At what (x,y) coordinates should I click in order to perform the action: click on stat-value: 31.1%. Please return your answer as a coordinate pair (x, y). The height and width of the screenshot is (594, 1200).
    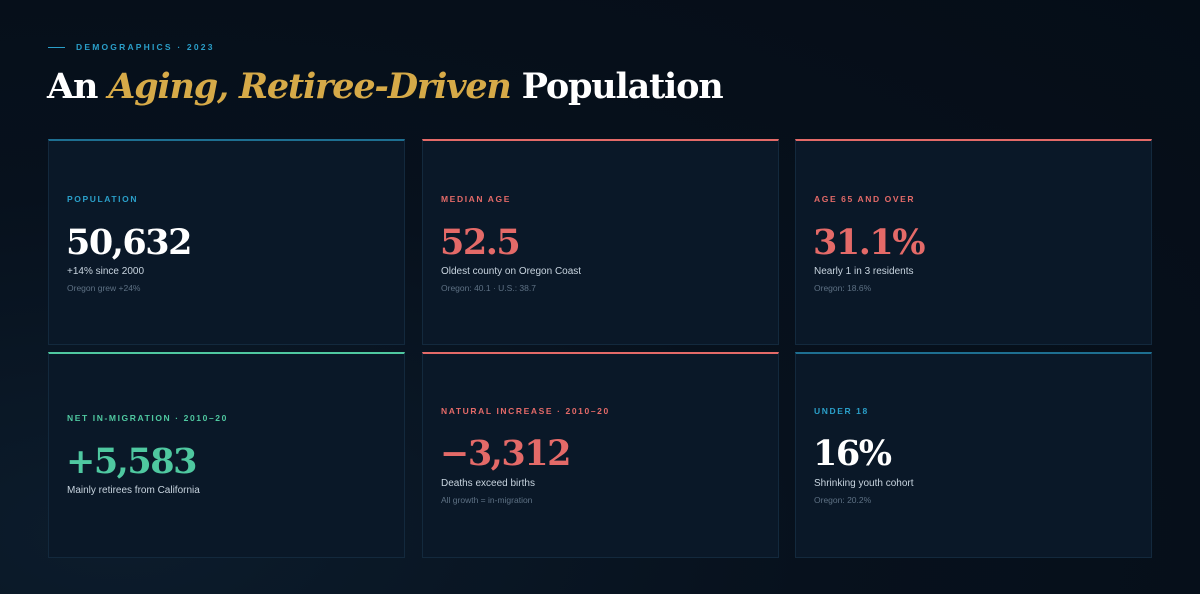
    Looking at the image, I should click on (869, 242).